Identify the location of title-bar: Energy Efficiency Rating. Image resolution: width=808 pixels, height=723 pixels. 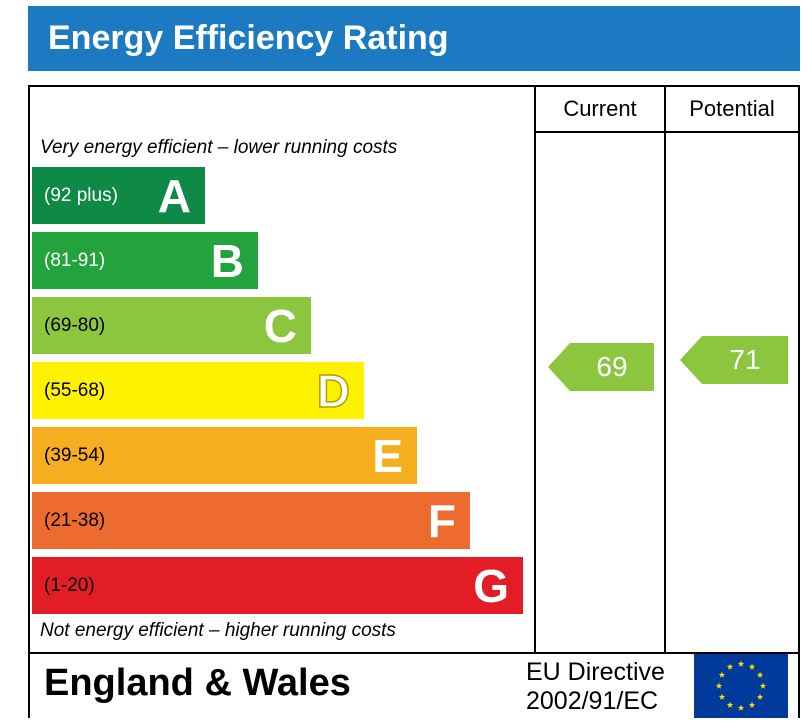
(414, 38).